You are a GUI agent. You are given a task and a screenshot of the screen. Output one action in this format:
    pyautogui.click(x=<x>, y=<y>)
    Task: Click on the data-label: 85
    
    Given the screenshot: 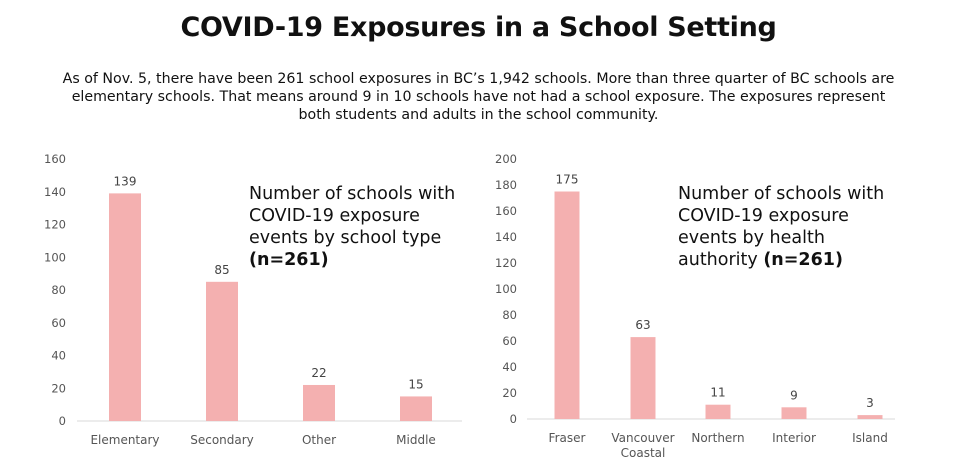 What is the action you would take?
    pyautogui.click(x=221, y=270)
    